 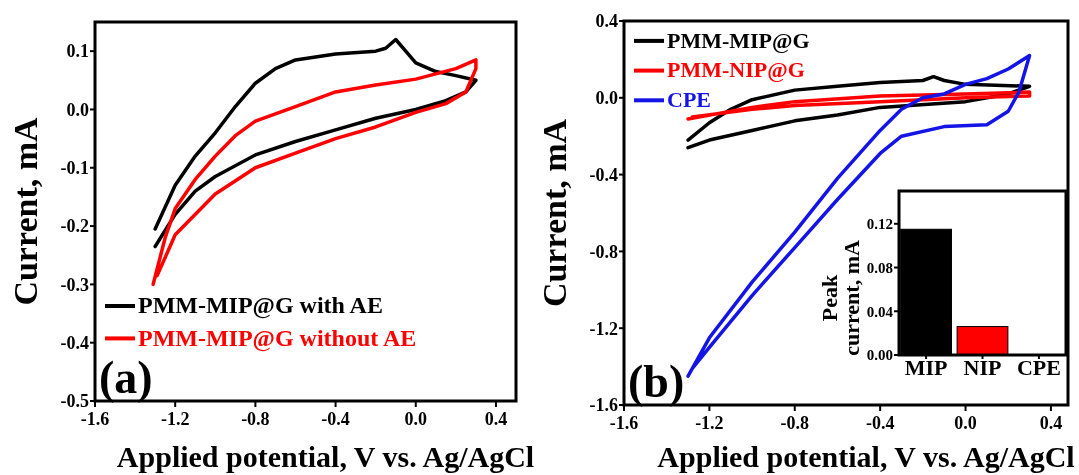 What do you see at coordinates (738, 40) in the screenshot?
I see `legend-label: PMM-MIP@G` at bounding box center [738, 40].